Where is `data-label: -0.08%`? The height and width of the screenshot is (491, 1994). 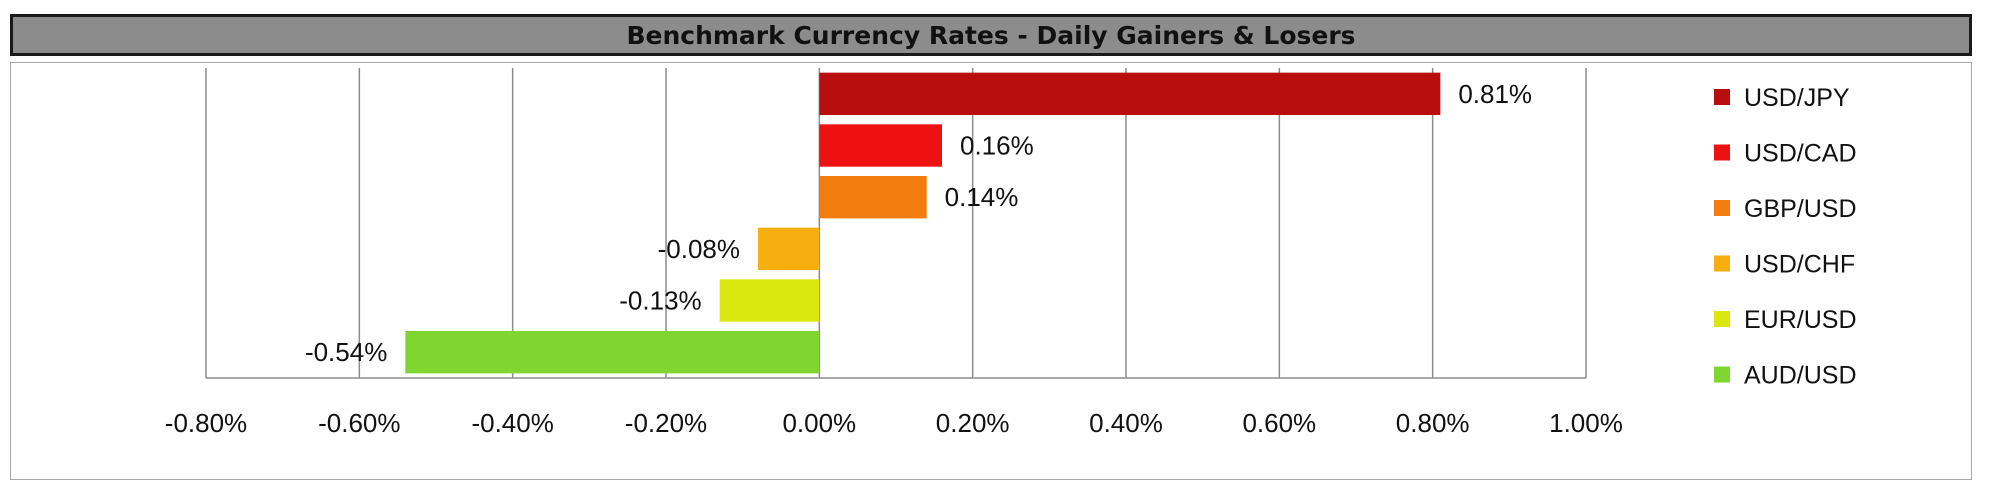
data-label: -0.08% is located at coordinates (699, 249).